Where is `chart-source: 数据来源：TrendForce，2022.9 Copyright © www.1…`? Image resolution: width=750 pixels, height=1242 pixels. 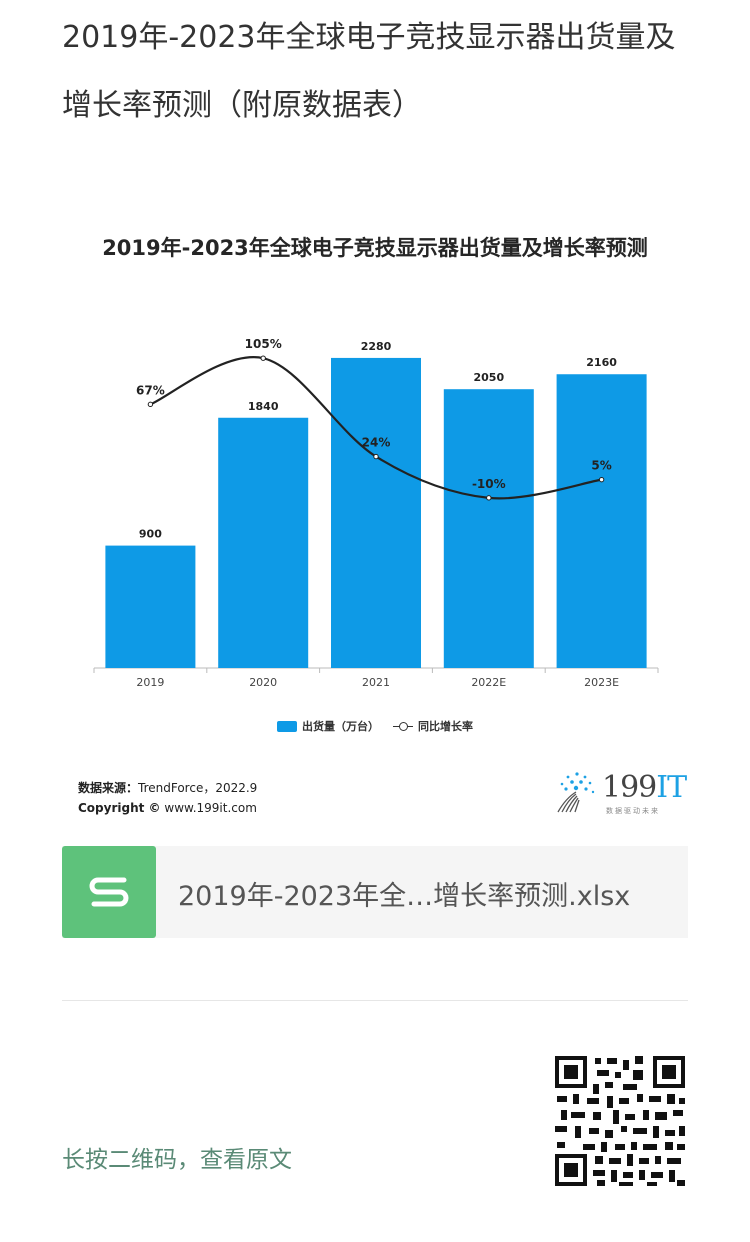 chart-source: 数据来源：TrendForce，2022.9 Copyright © www.1… is located at coordinates (167, 798).